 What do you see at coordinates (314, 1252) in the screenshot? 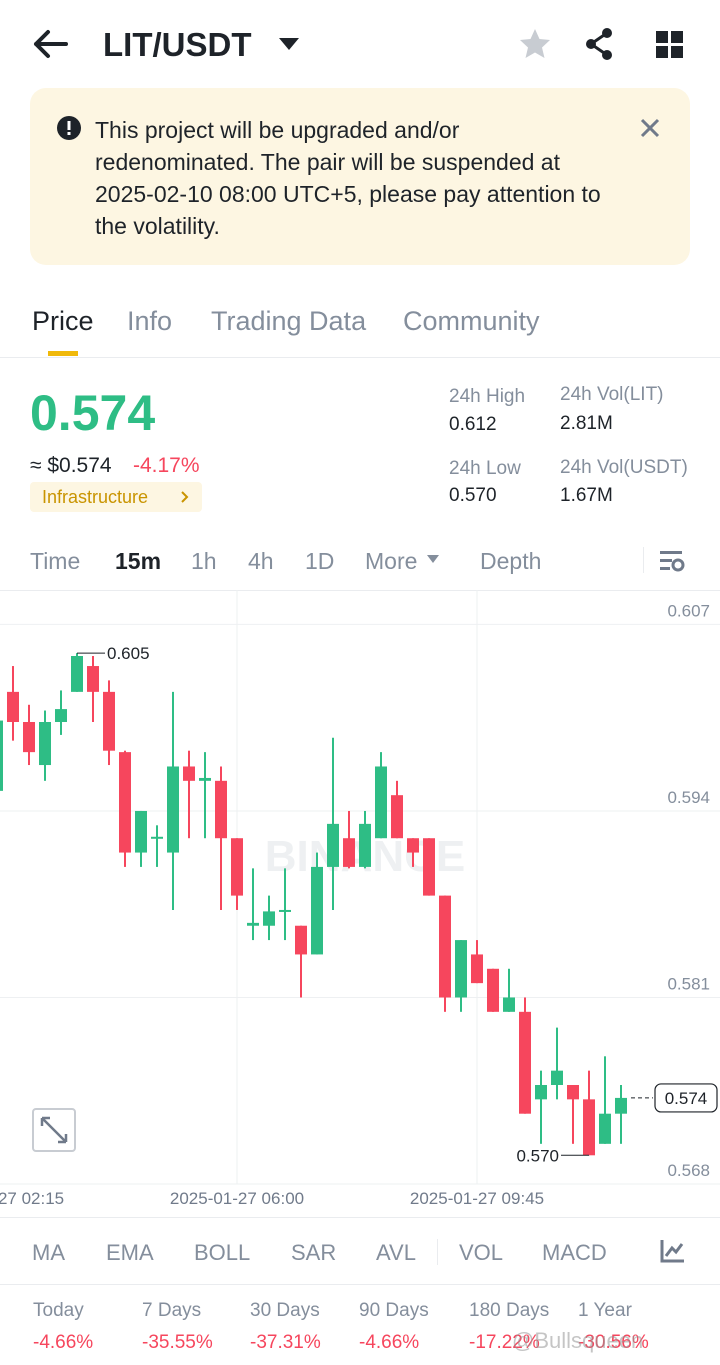
I see `indicator: SAR` at bounding box center [314, 1252].